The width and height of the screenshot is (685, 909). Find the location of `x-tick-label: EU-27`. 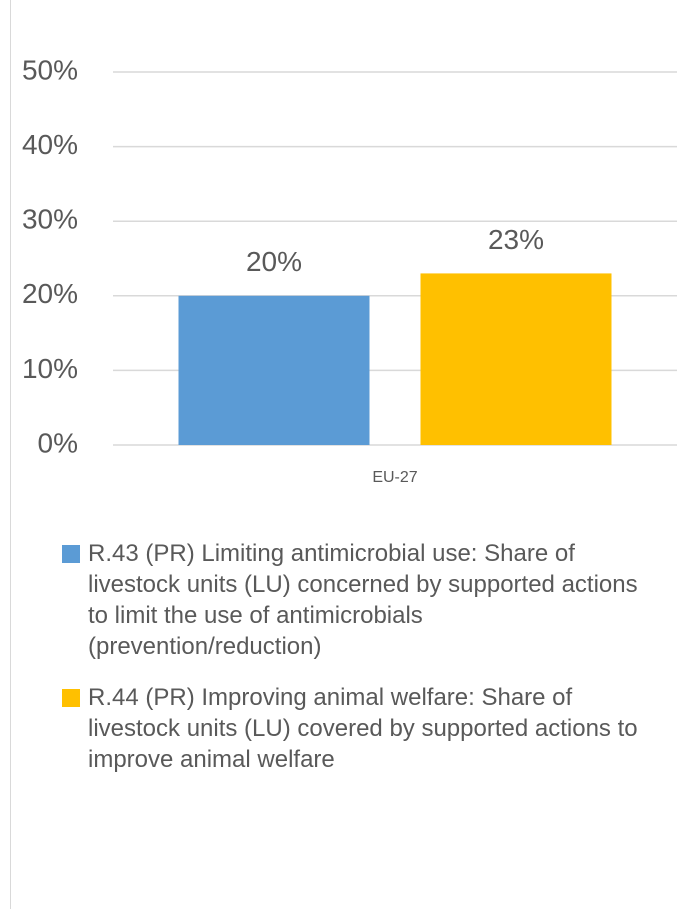

x-tick-label: EU-27 is located at coordinates (394, 477).